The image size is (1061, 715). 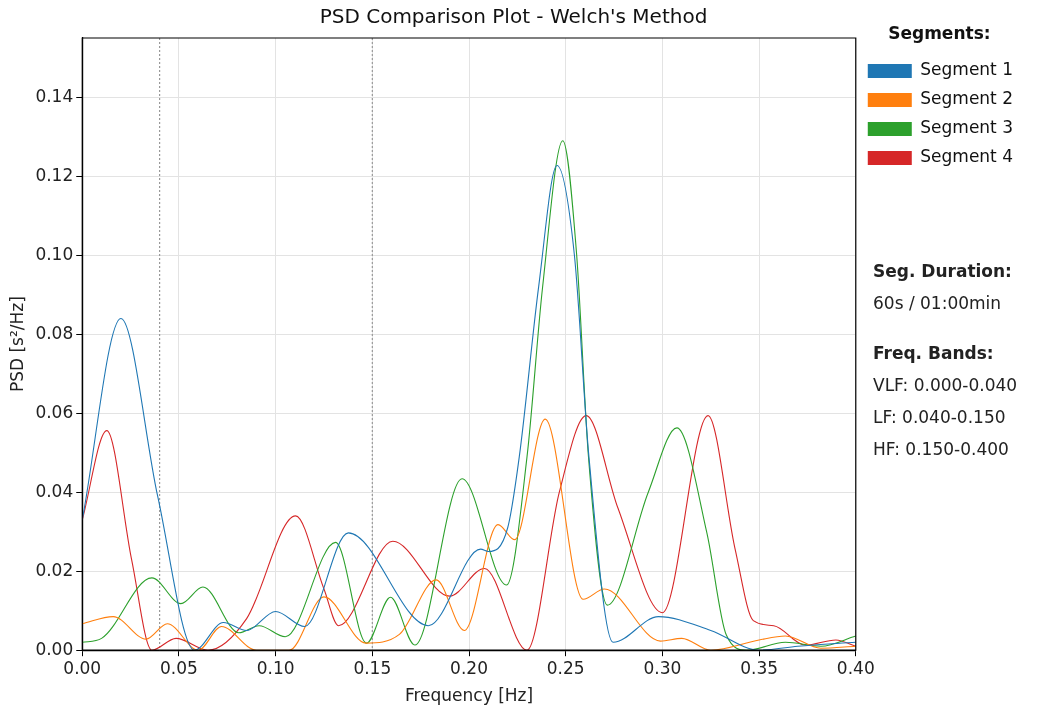 What do you see at coordinates (179, 667) in the screenshot?
I see `x-tick-label: 0.05` at bounding box center [179, 667].